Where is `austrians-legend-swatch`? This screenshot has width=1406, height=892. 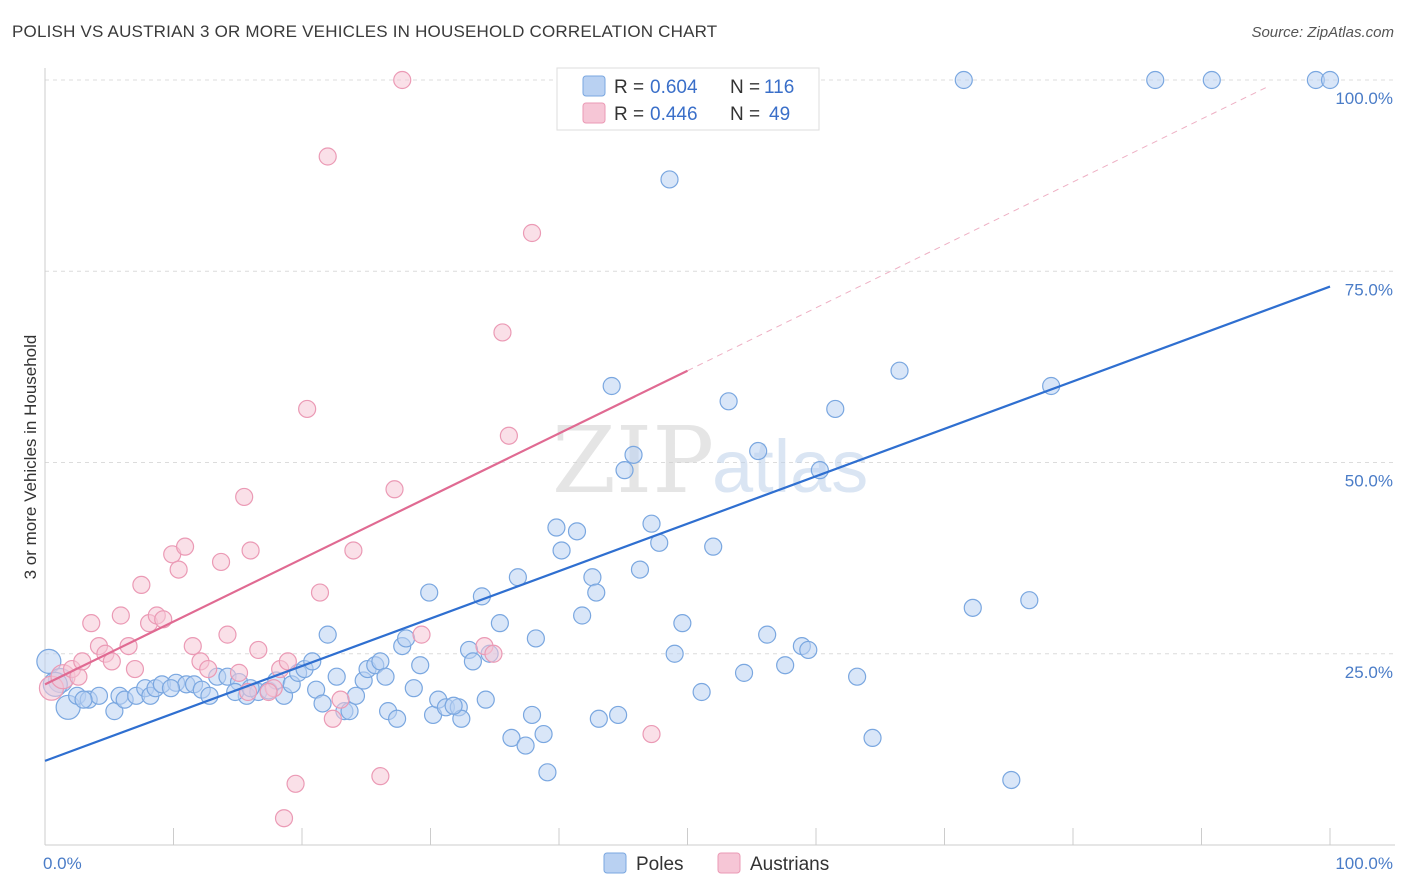
austrians-legend-swatch is located at coordinates (594, 113).